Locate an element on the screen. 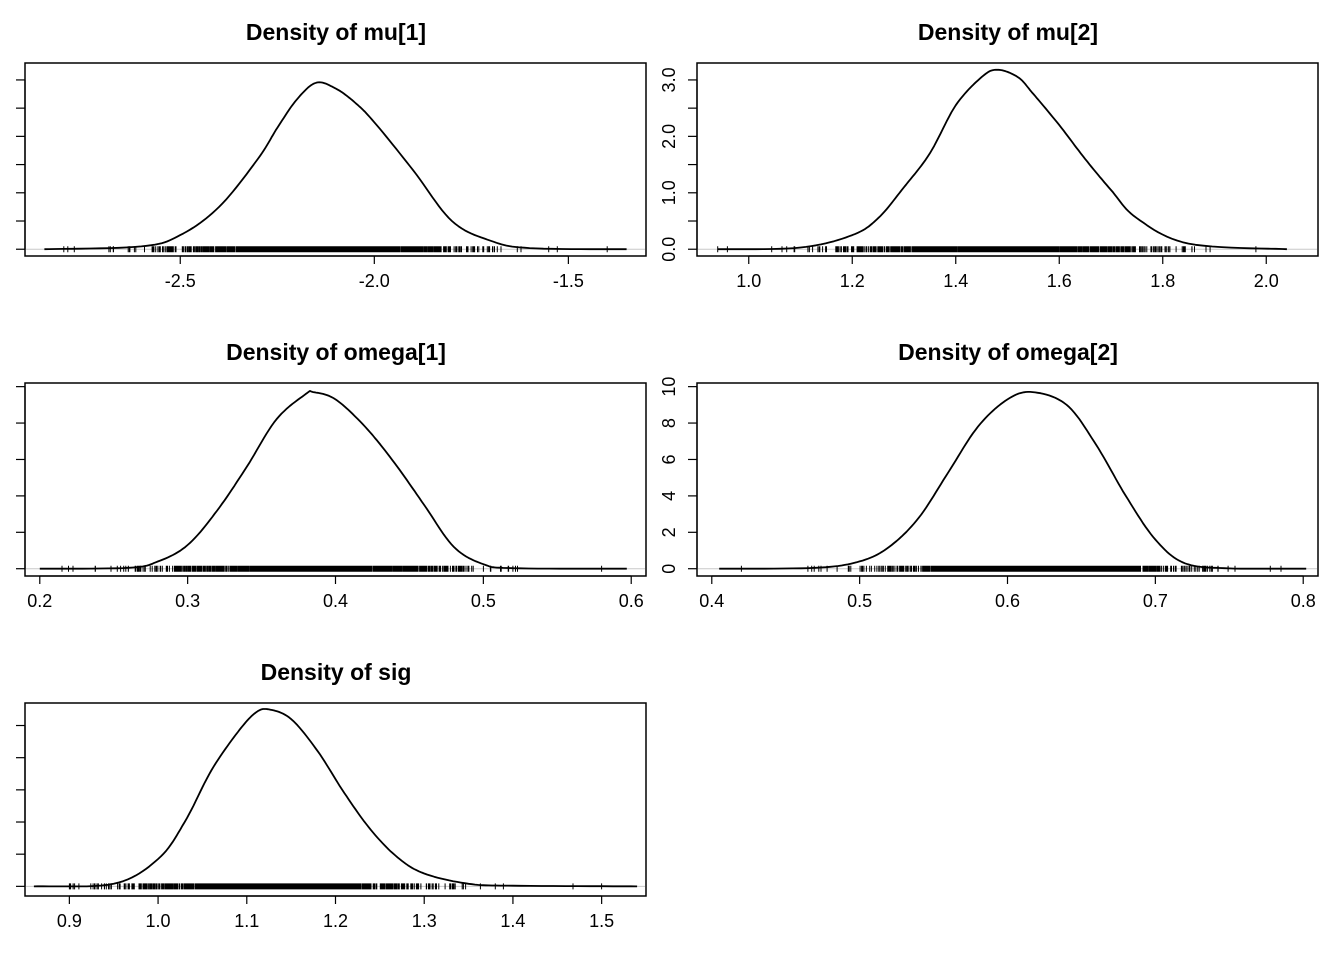 This screenshot has width=1344, height=960. x-tick-label-mu1: -1.5 is located at coordinates (568, 281).